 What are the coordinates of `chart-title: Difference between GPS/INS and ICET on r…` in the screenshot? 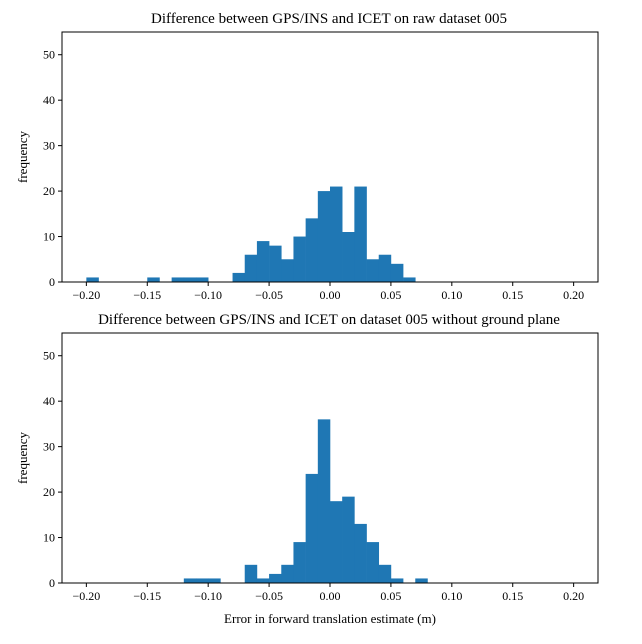 It's located at (329, 19).